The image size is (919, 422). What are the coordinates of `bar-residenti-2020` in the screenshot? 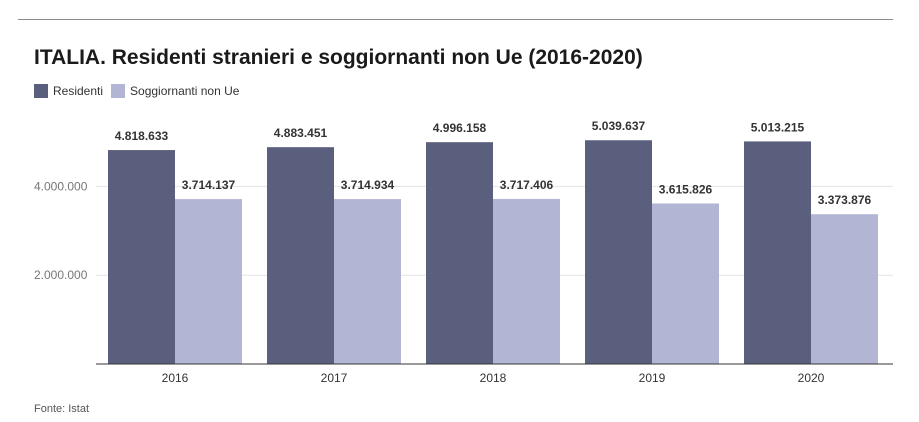 It's located at (777, 252).